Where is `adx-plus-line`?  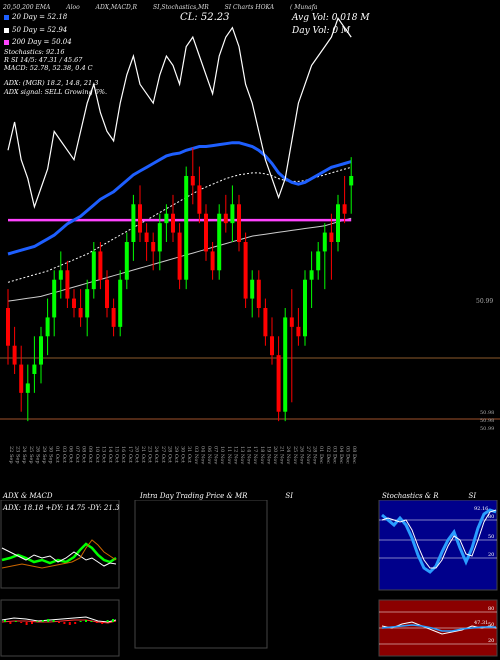
adx-plus-line is located at coordinates (59, 553).